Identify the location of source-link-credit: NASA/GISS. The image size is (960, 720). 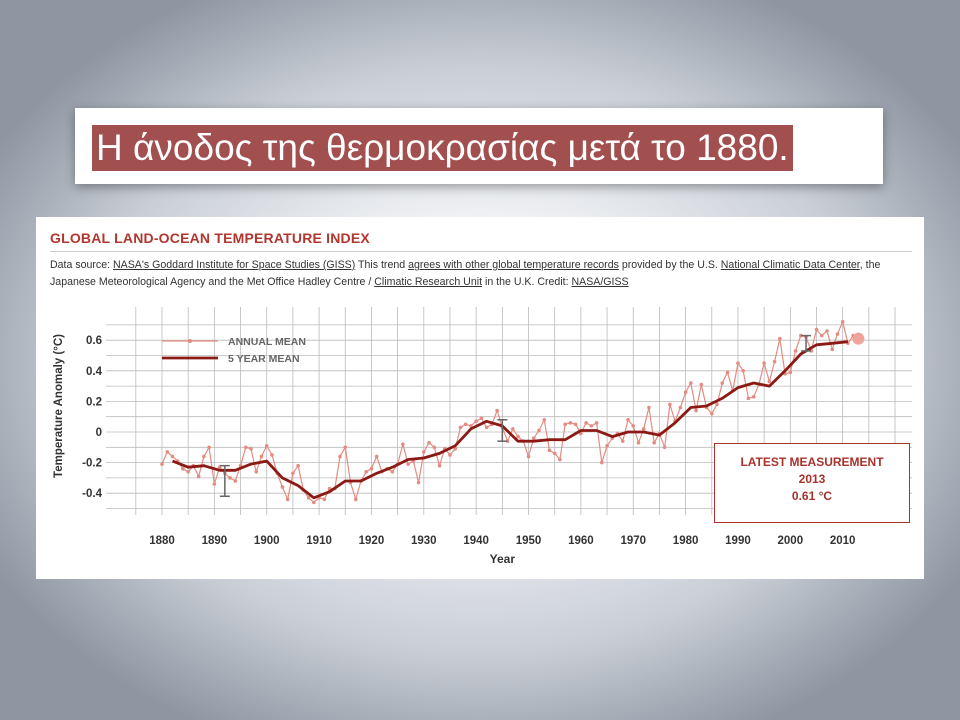
(600, 282).